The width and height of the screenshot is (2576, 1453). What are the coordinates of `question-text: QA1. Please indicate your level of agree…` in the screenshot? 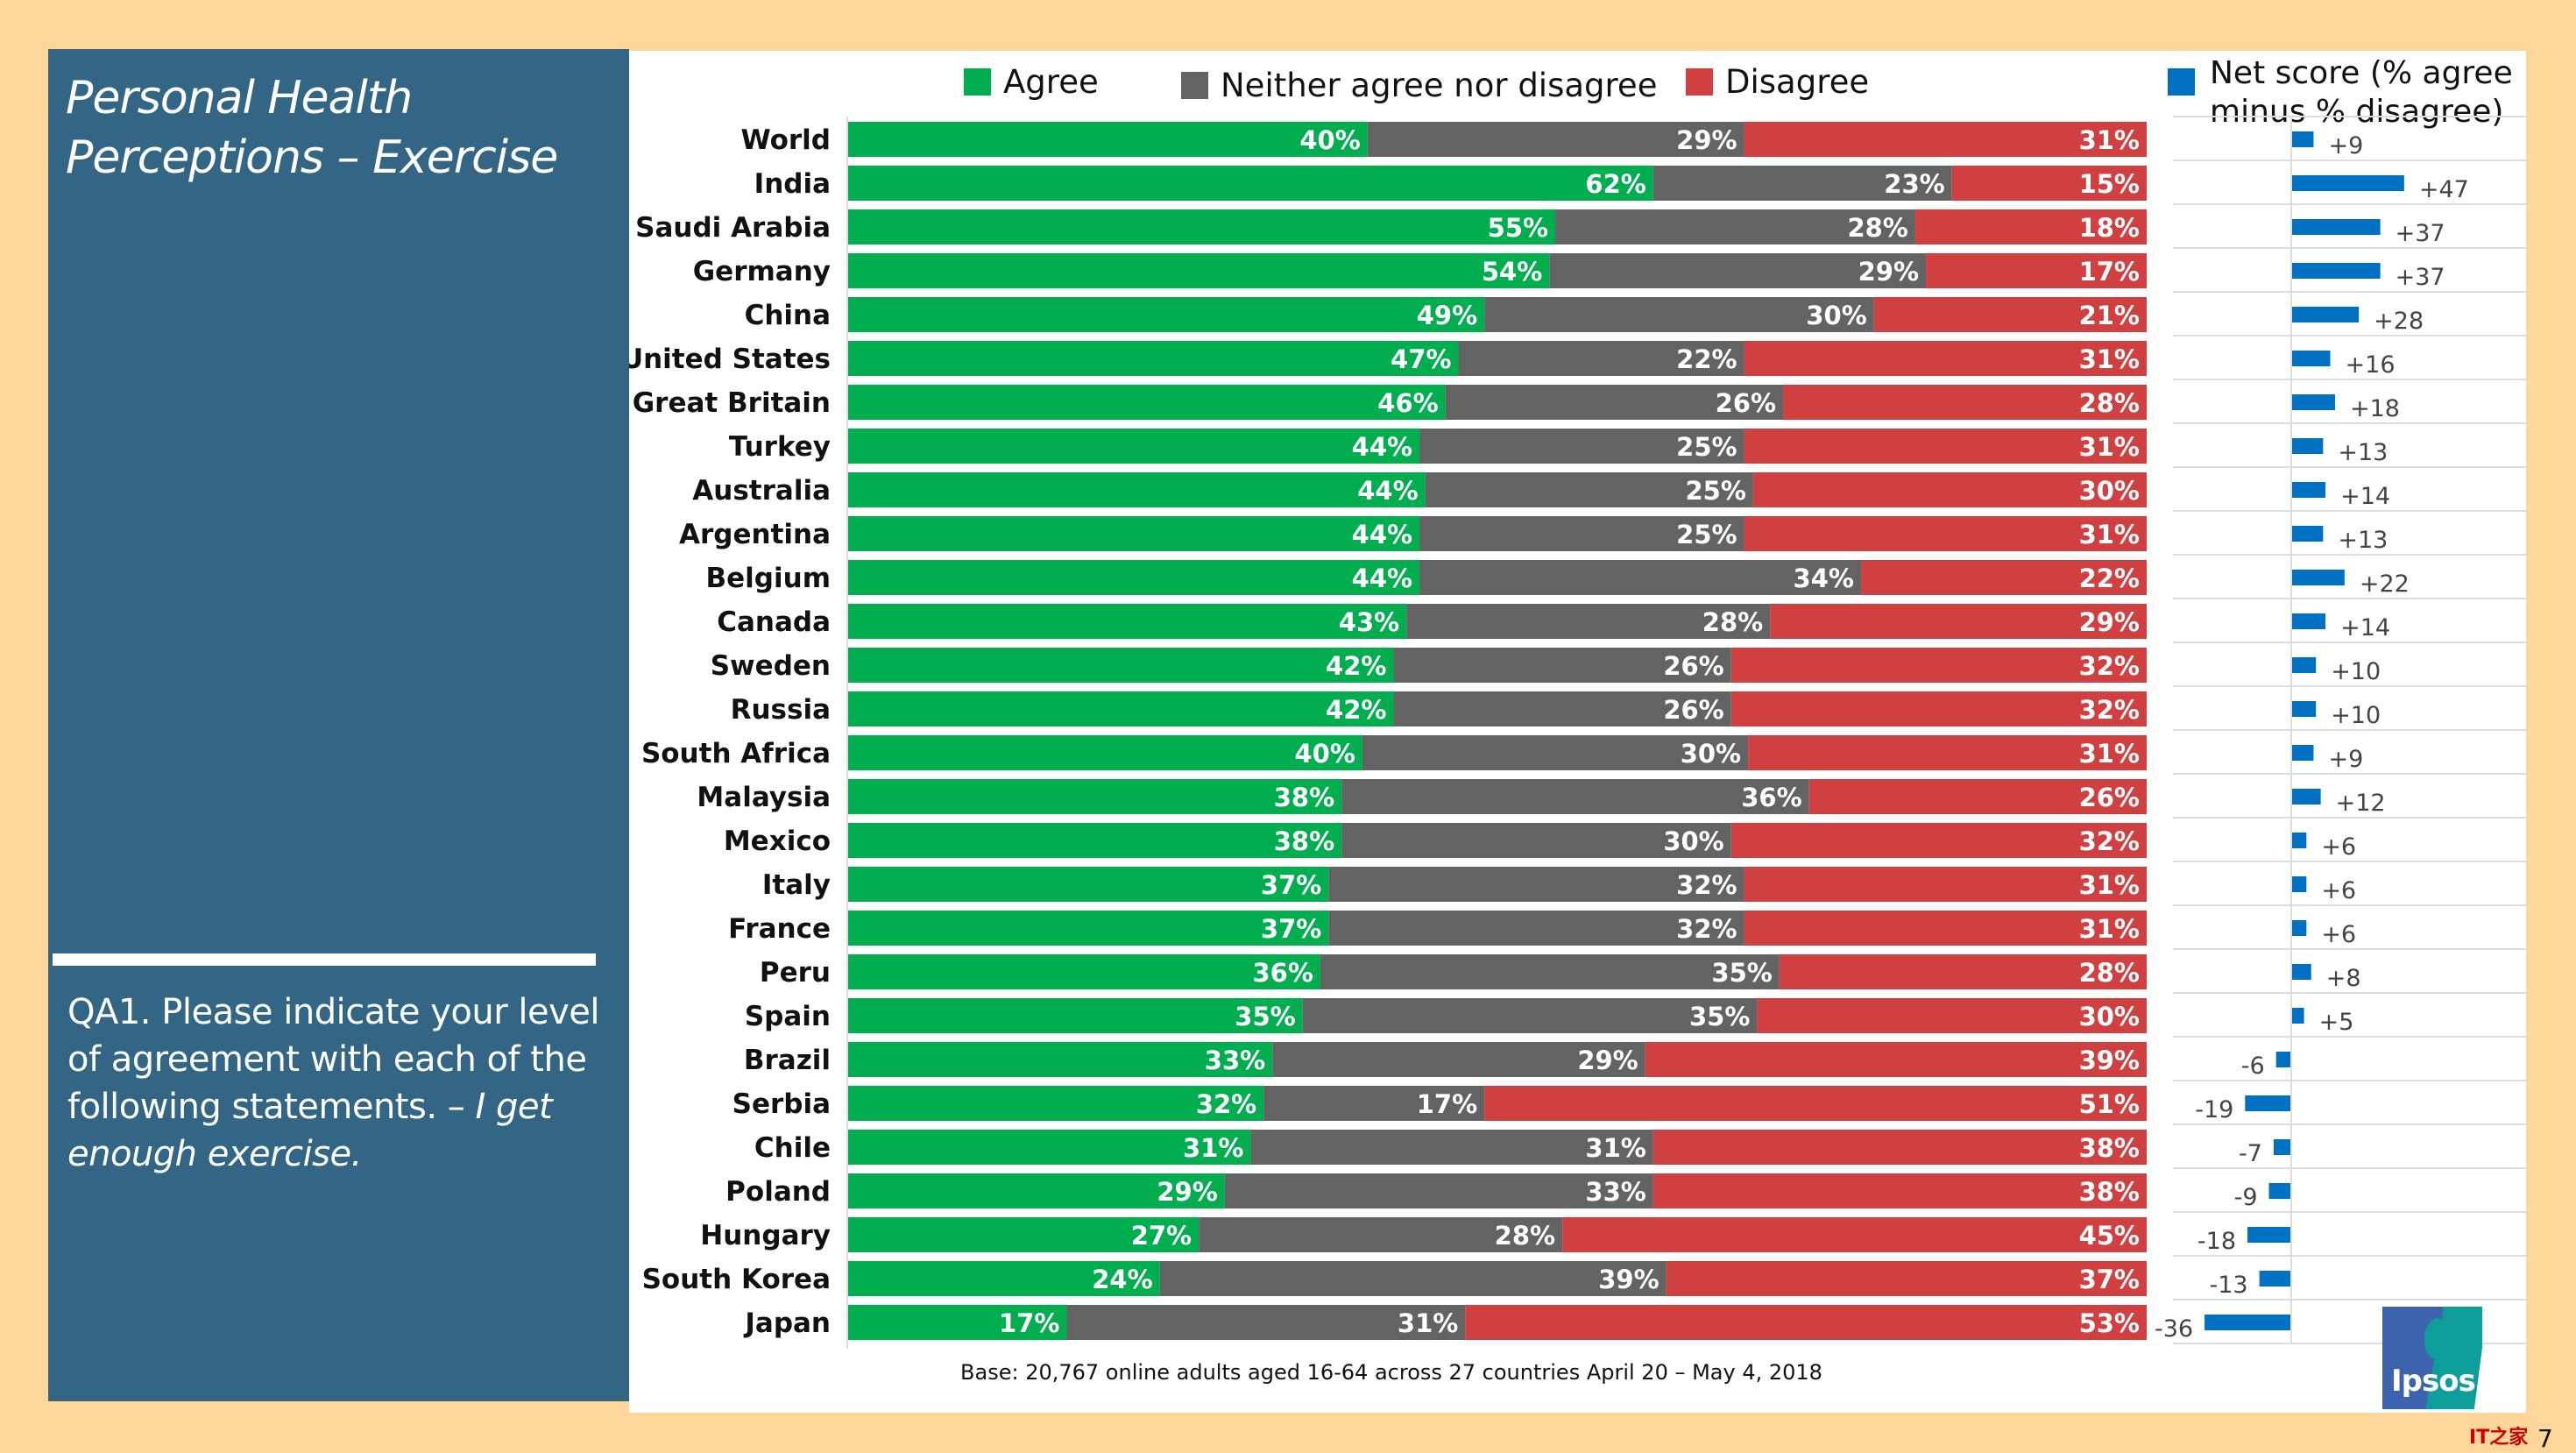 It's located at (339, 1083).